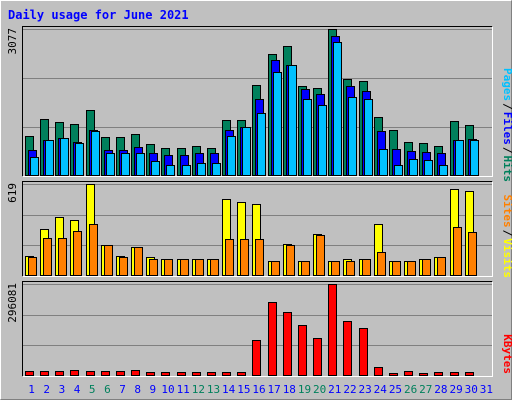  What do you see at coordinates (92, 389) in the screenshot?
I see `x-tick-label: 5` at bounding box center [92, 389].